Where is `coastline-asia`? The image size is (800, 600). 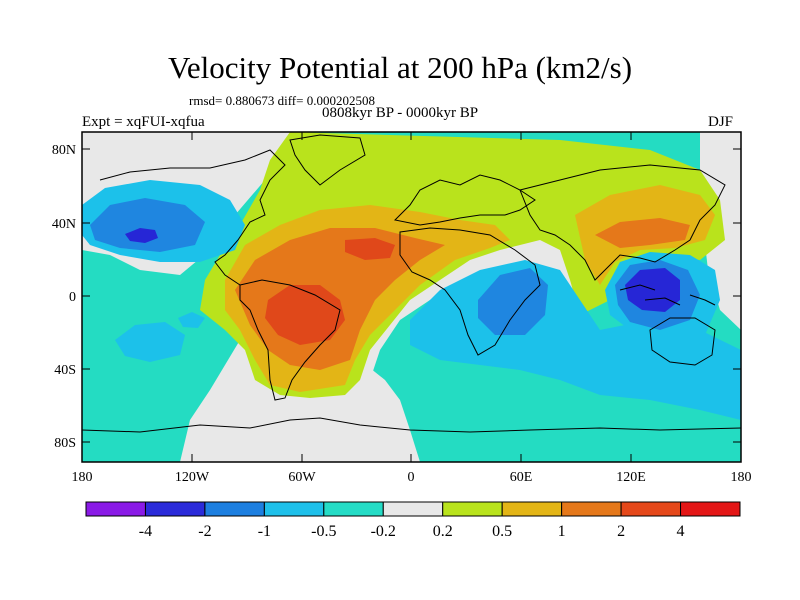 coastline-asia is located at coordinates (622, 222).